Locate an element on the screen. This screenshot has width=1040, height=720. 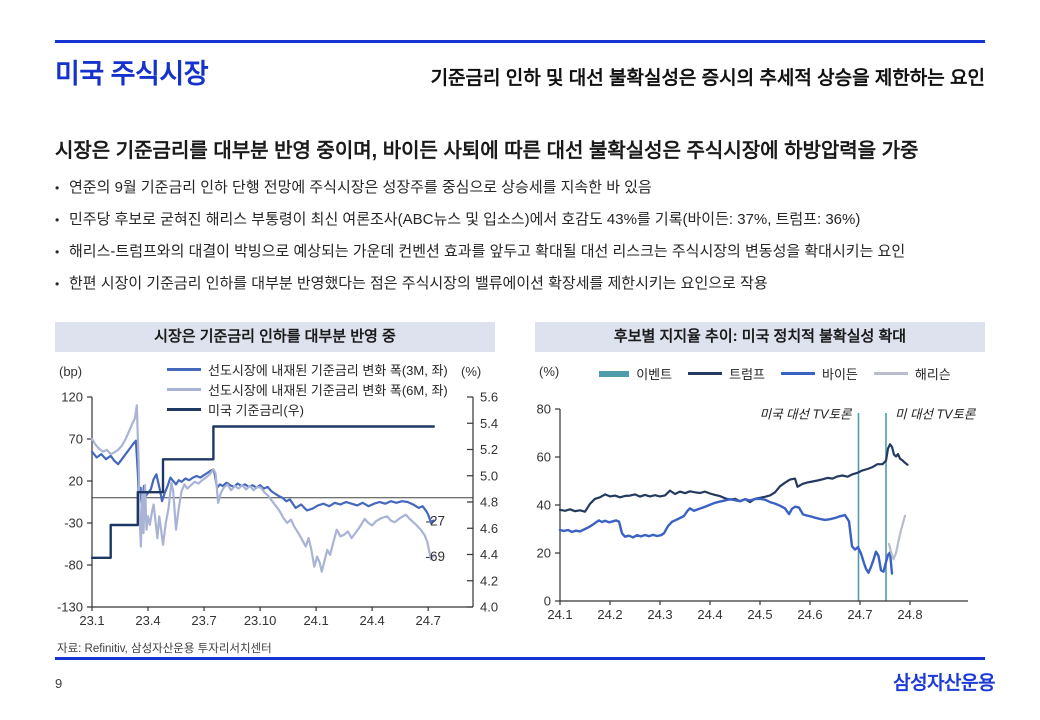
svg-text: 24.8 is located at coordinates (909, 614).